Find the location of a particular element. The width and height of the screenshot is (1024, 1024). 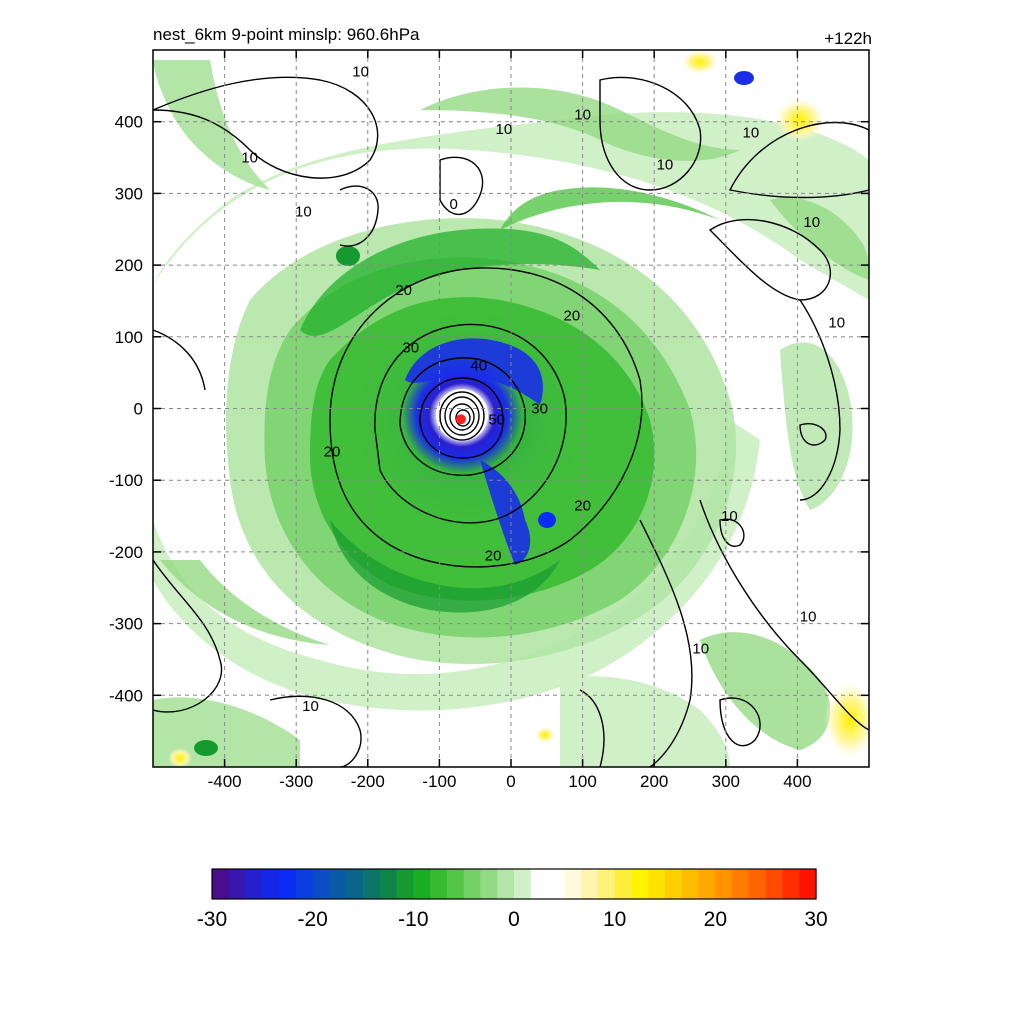

y-tick-label: 400 is located at coordinates (129, 122).